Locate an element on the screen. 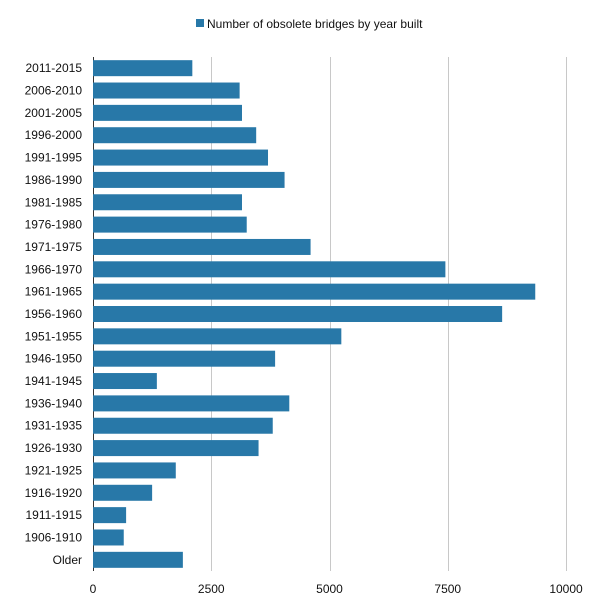  category-label: 1921-1925 is located at coordinates (54, 470).